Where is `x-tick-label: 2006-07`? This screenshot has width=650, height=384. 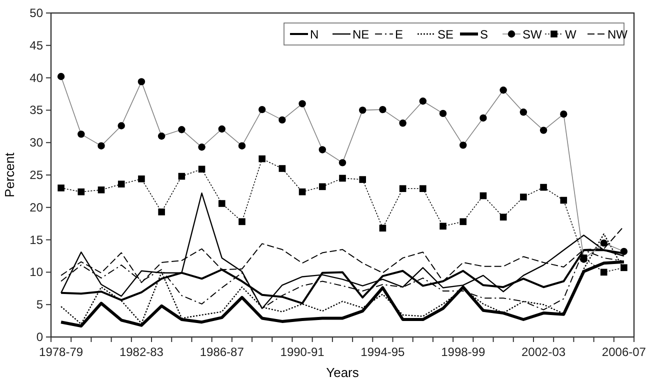
x-tick-label: 2006-07 is located at coordinates (624, 352).